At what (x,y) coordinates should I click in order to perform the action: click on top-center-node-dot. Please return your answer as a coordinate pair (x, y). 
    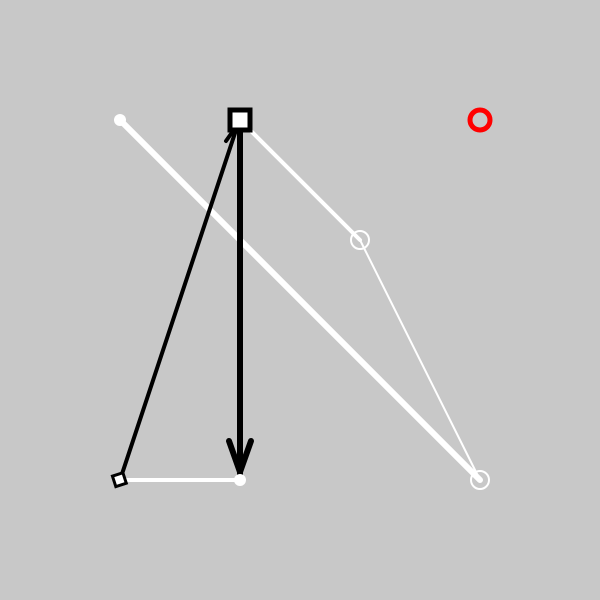
    Looking at the image, I should click on (240, 120).